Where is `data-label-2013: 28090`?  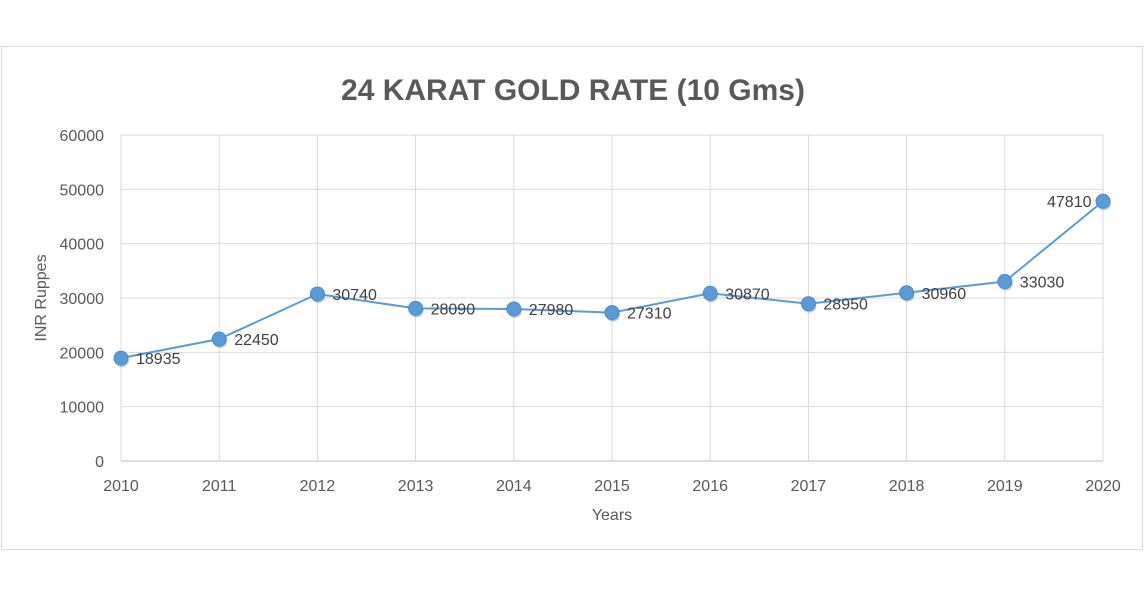 data-label-2013: 28090 is located at coordinates (453, 309).